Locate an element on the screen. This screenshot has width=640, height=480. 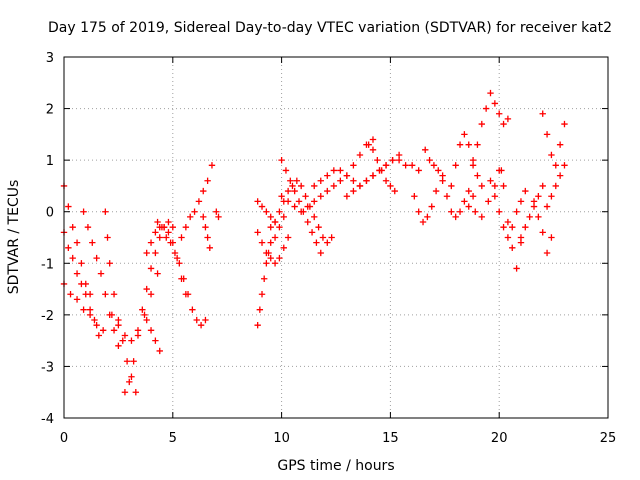
y-tick-label: -2 is located at coordinates (47, 316).